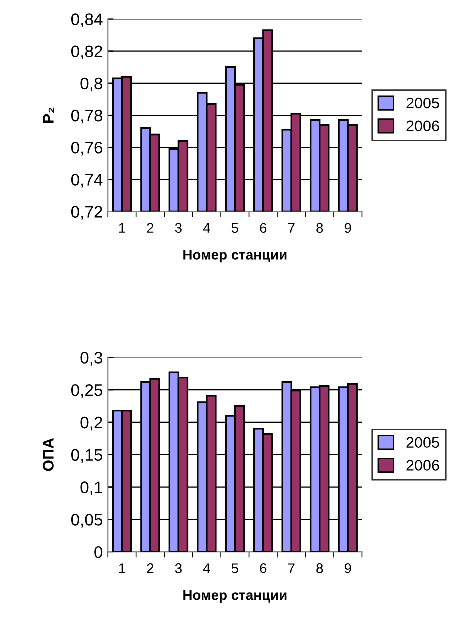 The image size is (462, 621). Describe the element at coordinates (48, 115) in the screenshot. I see `y-axis-title: P₂` at that location.